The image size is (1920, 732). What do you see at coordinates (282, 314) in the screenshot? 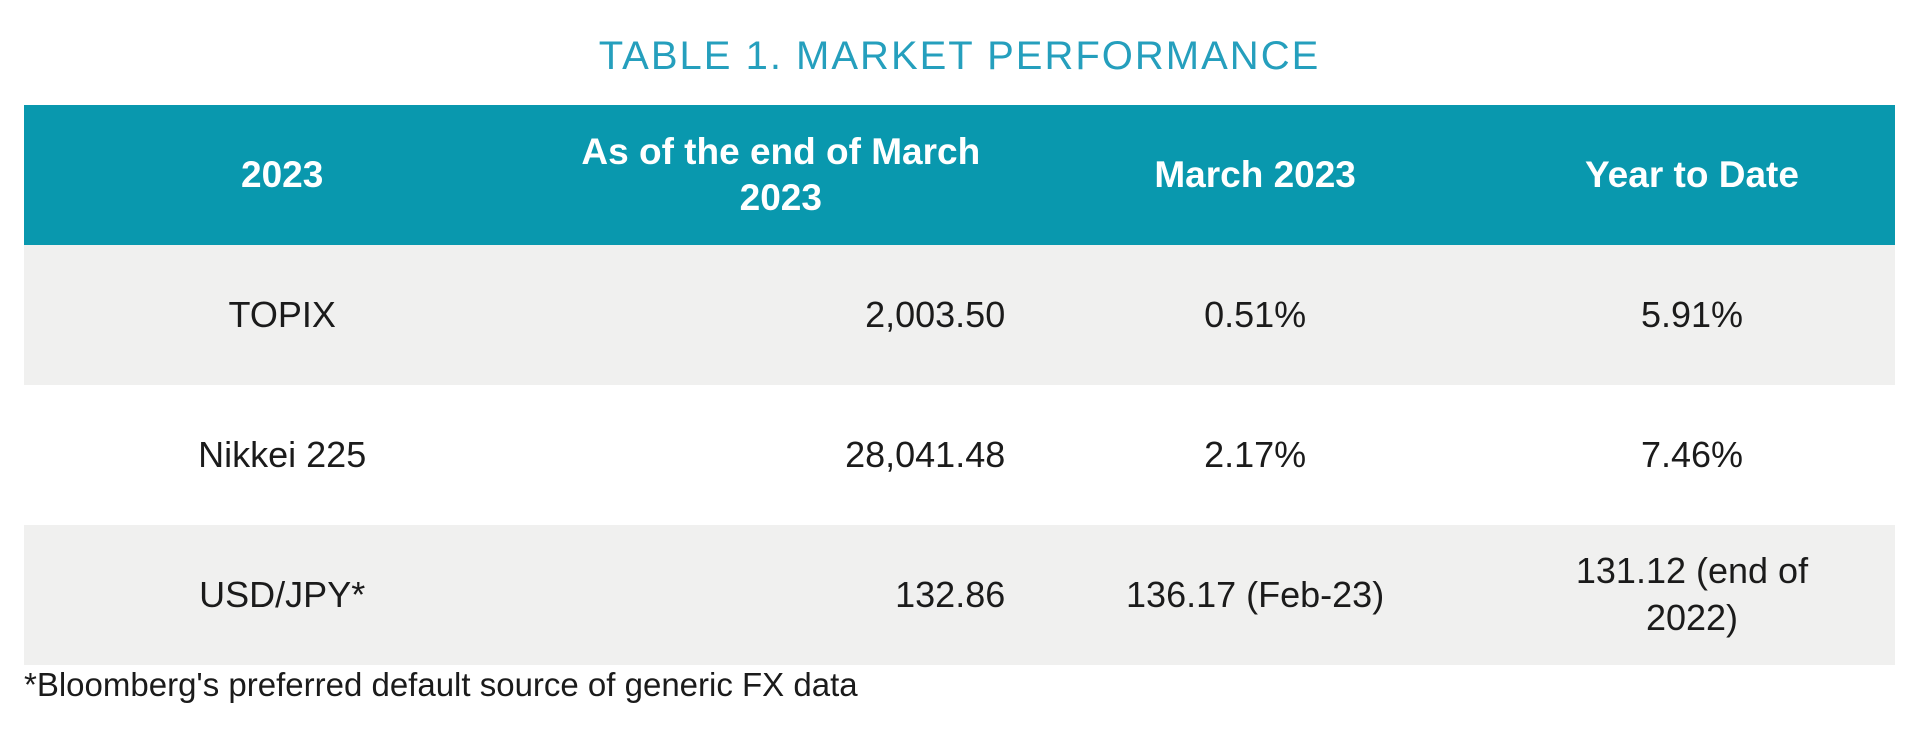
I see `row-label: TOPIX` at bounding box center [282, 314].